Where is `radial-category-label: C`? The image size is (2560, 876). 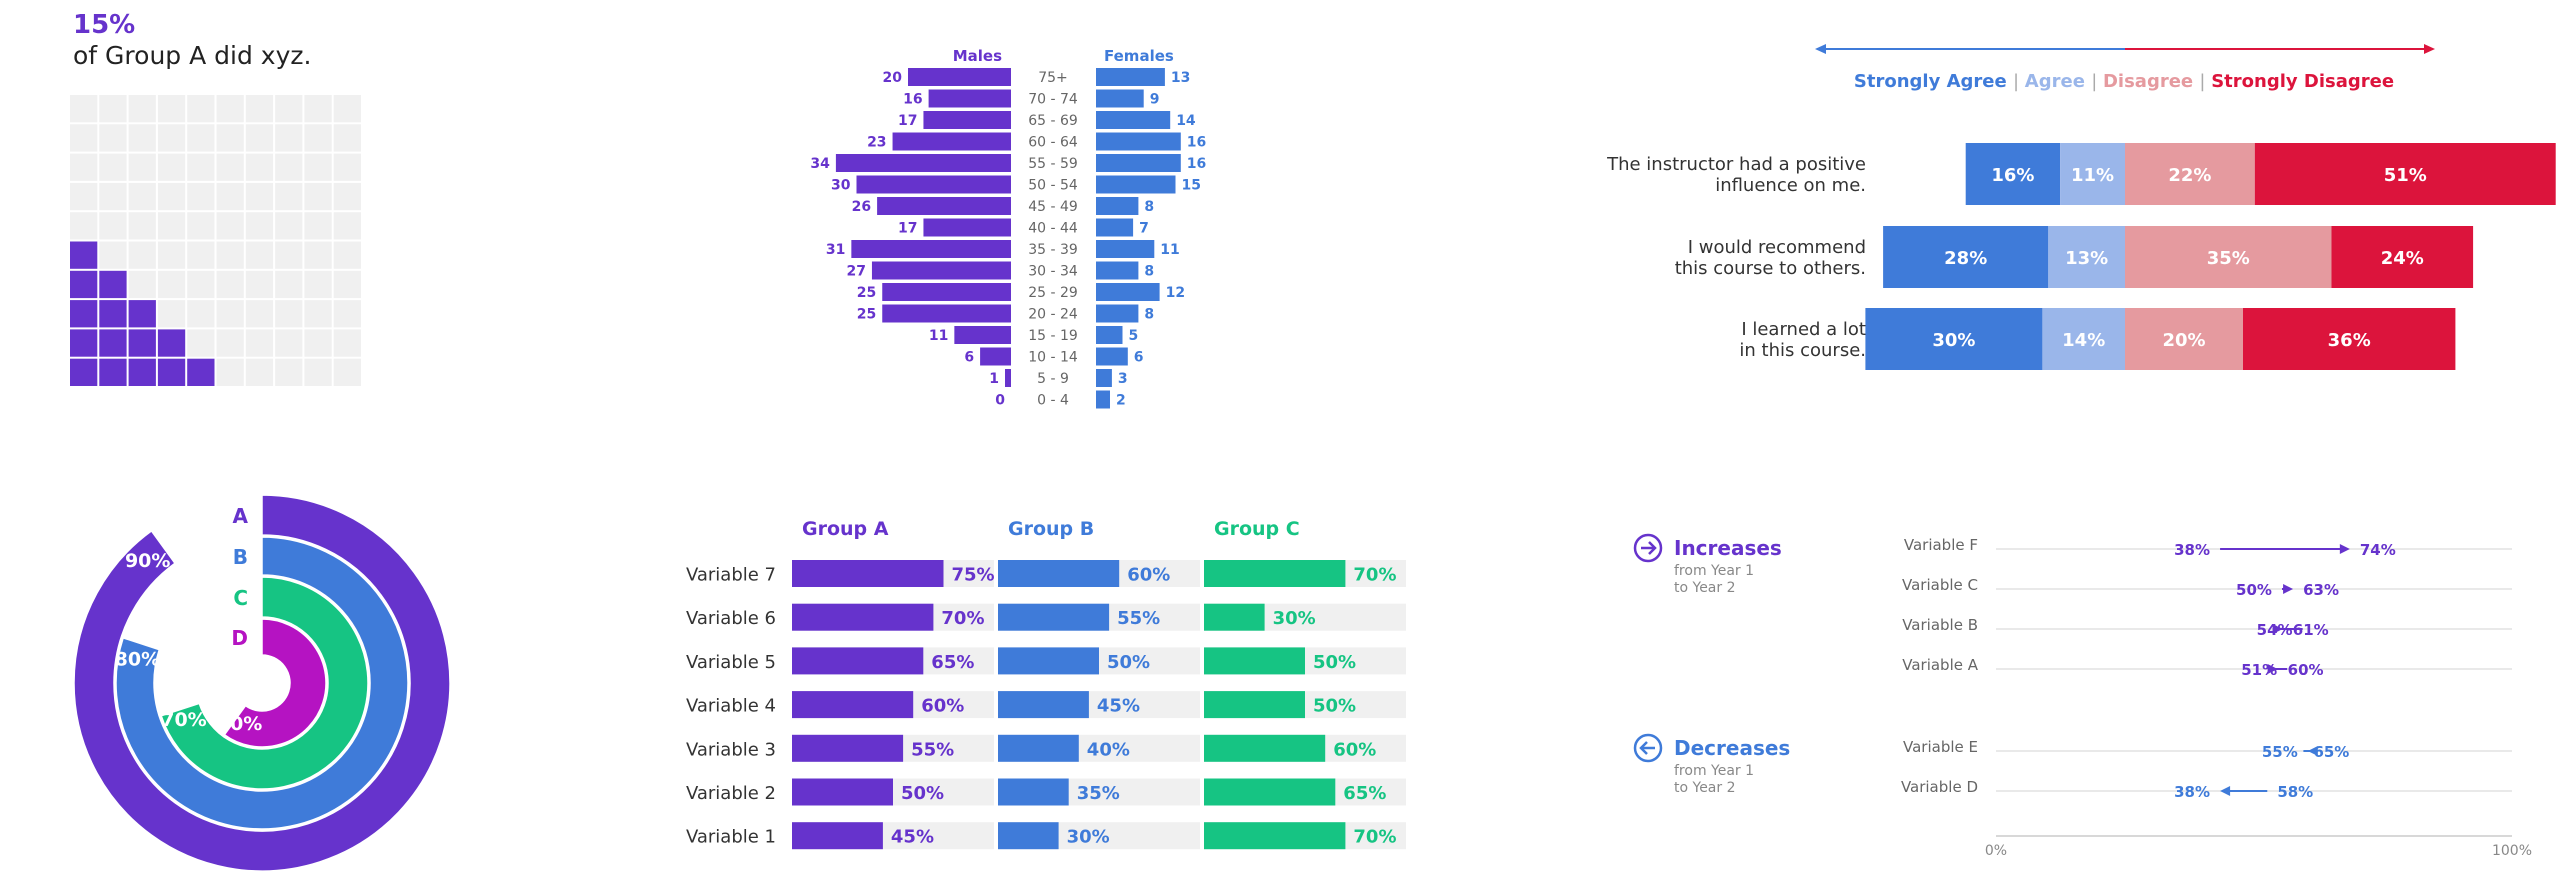
radial-category-label: C is located at coordinates (240, 598).